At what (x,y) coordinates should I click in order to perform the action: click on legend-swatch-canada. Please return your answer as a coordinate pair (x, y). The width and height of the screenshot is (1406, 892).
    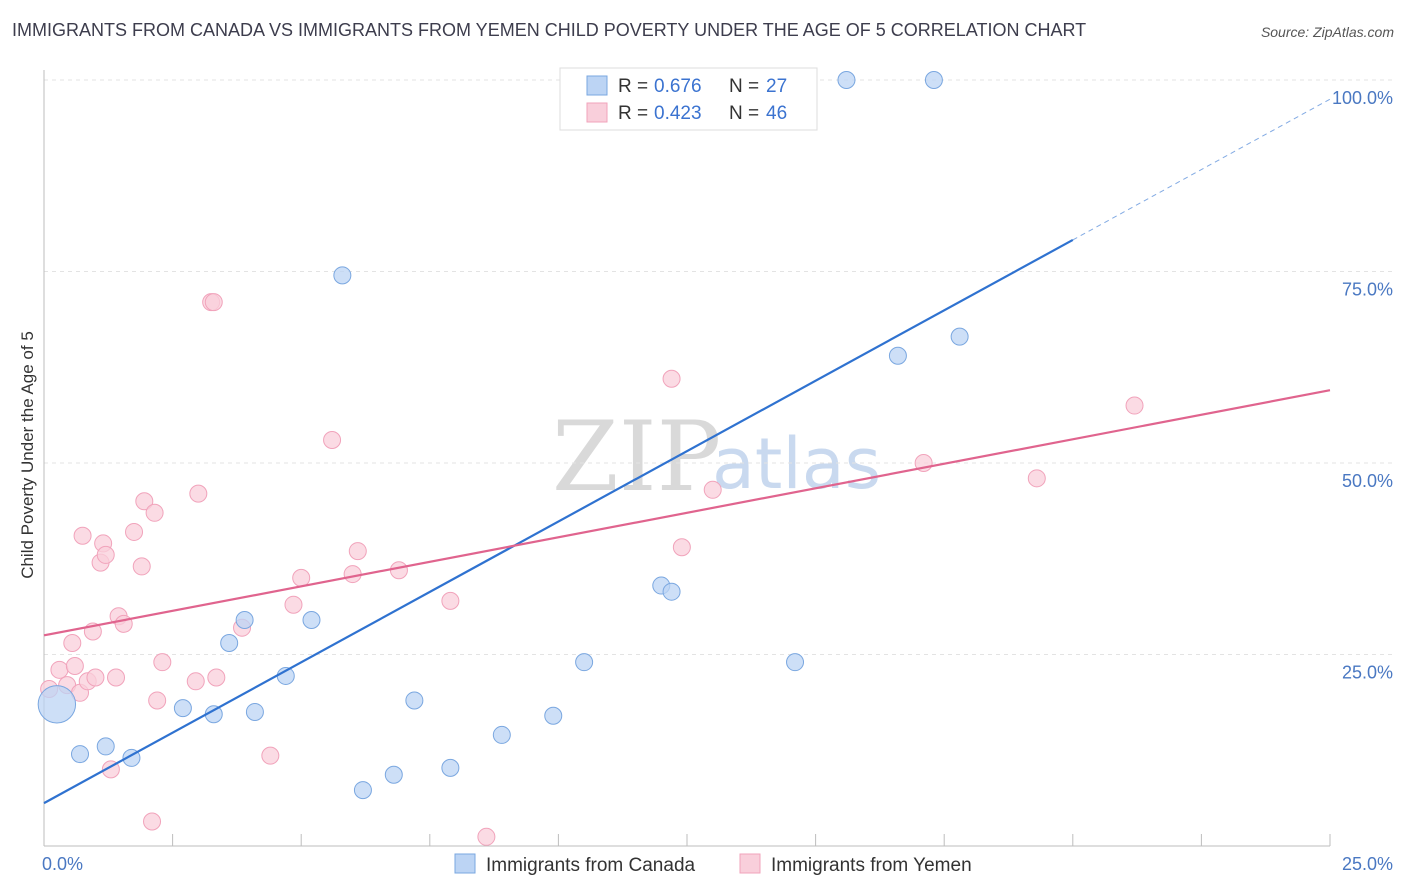
    Looking at the image, I should click on (597, 85).